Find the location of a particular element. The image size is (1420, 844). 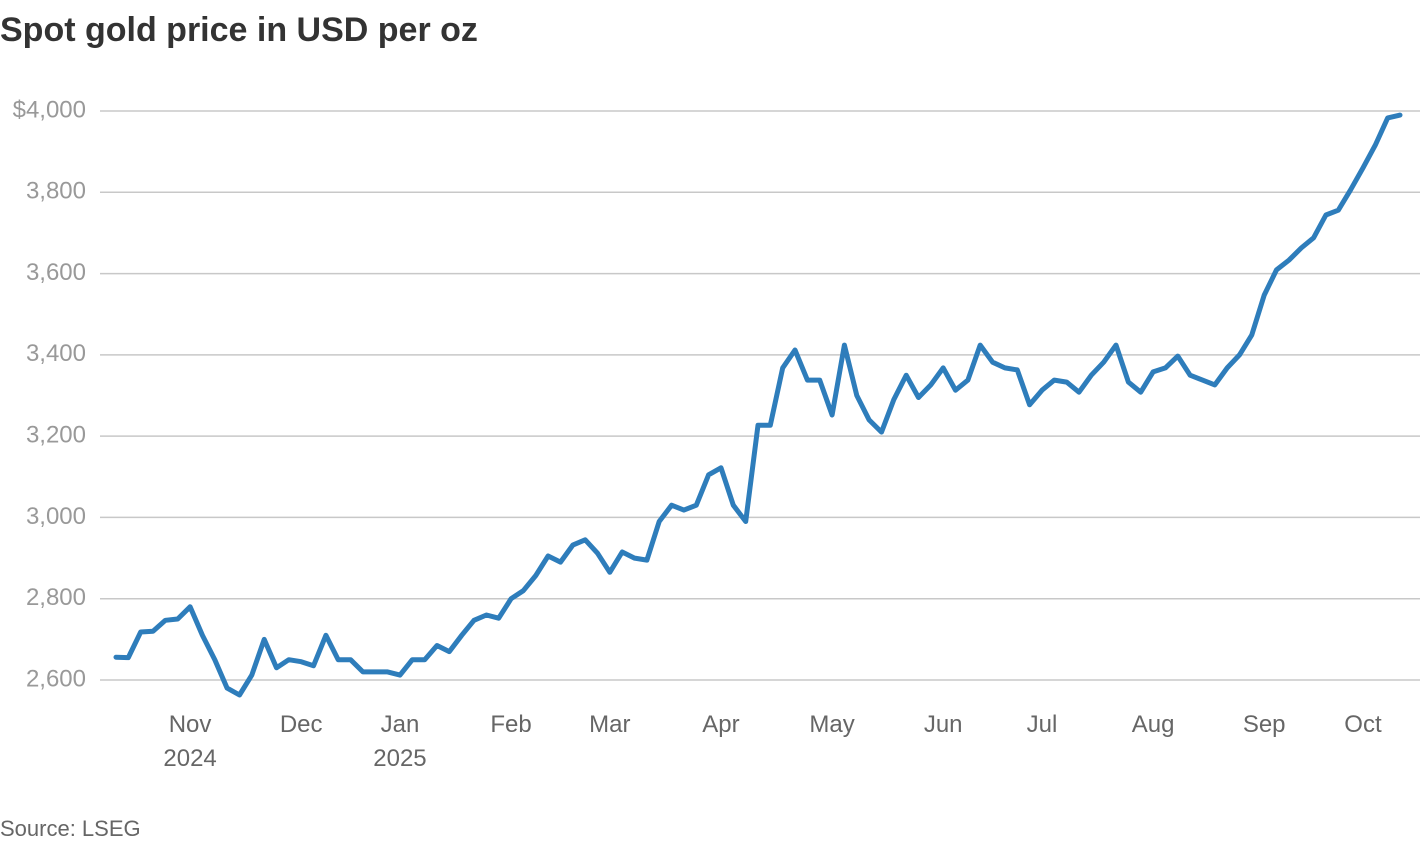

y-tick-label: $4,000 is located at coordinates (49, 109).